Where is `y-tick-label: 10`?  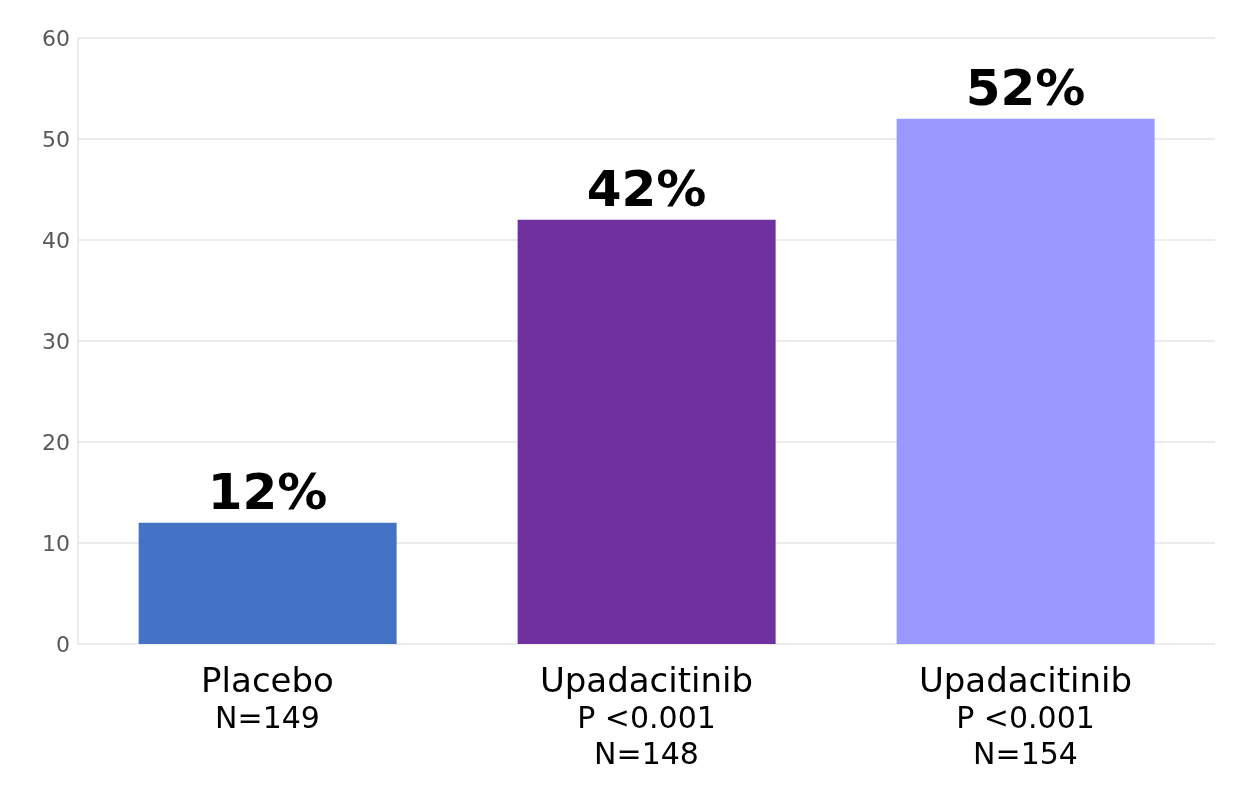 y-tick-label: 10 is located at coordinates (56, 543).